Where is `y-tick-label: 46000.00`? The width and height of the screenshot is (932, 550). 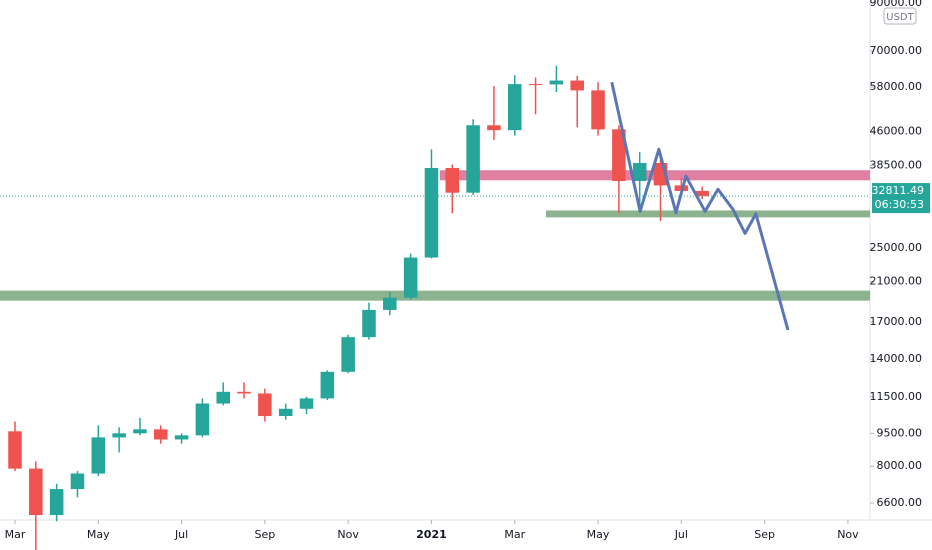 y-tick-label: 46000.00 is located at coordinates (896, 130).